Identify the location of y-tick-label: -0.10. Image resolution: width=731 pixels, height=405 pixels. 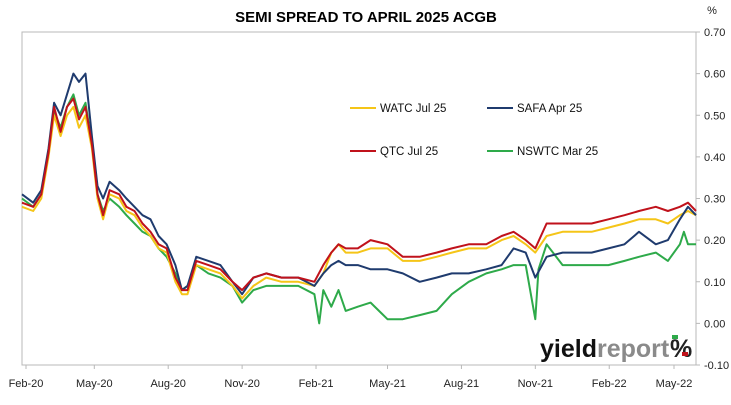
(716, 366).